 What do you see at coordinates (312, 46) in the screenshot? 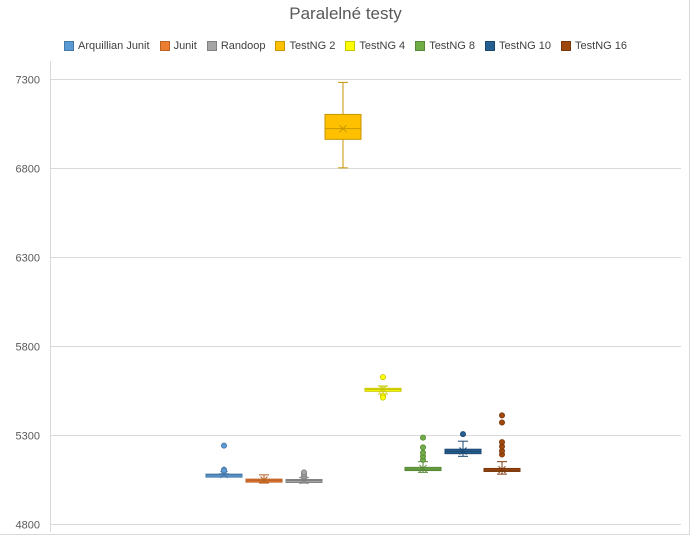
I see `legend-label: TestNG 2` at bounding box center [312, 46].